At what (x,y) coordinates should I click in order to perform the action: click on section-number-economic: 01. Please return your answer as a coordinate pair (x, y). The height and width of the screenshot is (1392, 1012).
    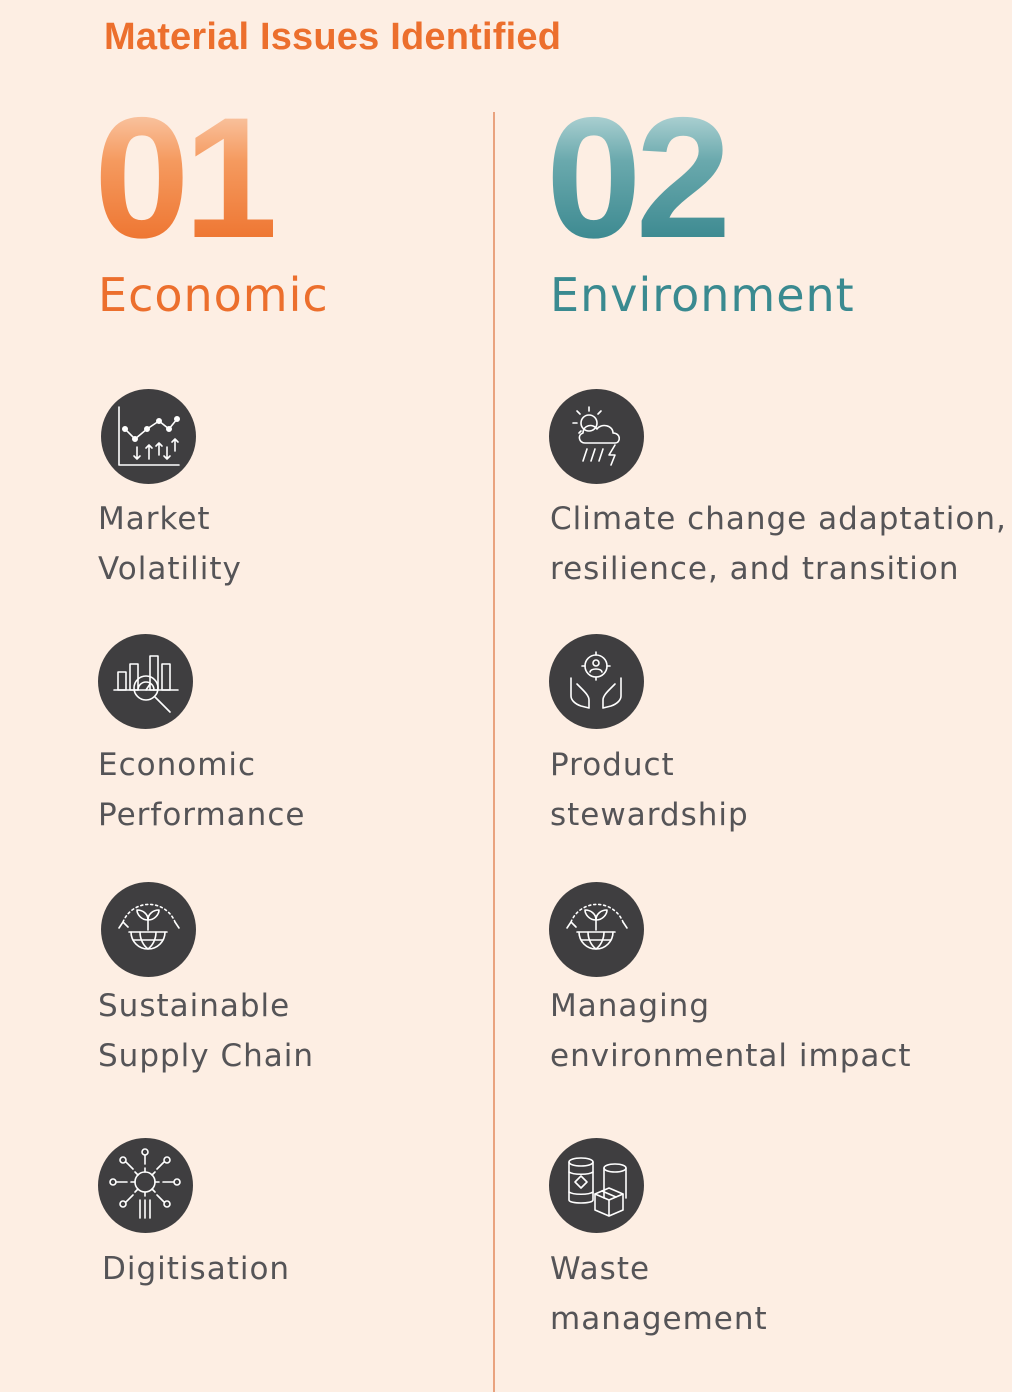
    Looking at the image, I should click on (186, 178).